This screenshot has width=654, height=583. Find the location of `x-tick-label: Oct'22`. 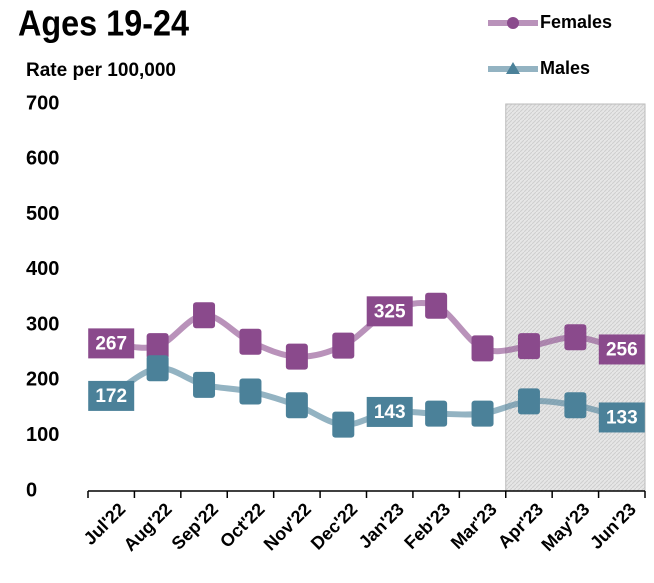

x-tick-label: Oct'22 is located at coordinates (242, 525).